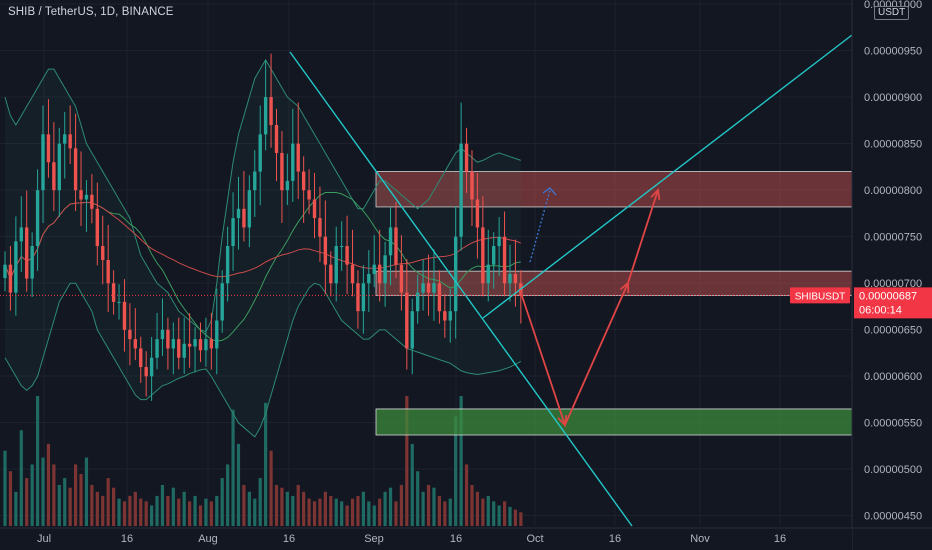 The width and height of the screenshot is (932, 550). I want to click on currency-label: USDT, so click(892, 13).